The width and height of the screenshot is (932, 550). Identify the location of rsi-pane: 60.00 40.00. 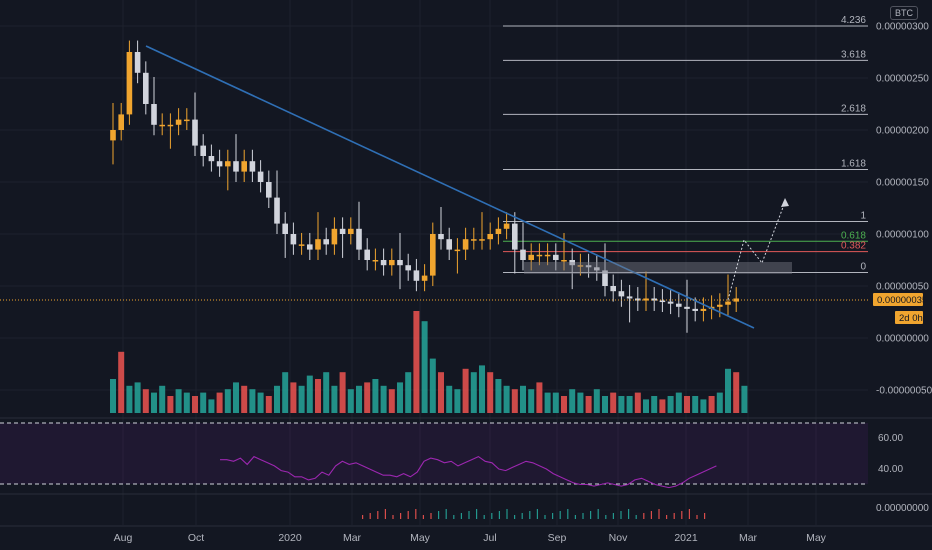
(466, 453).